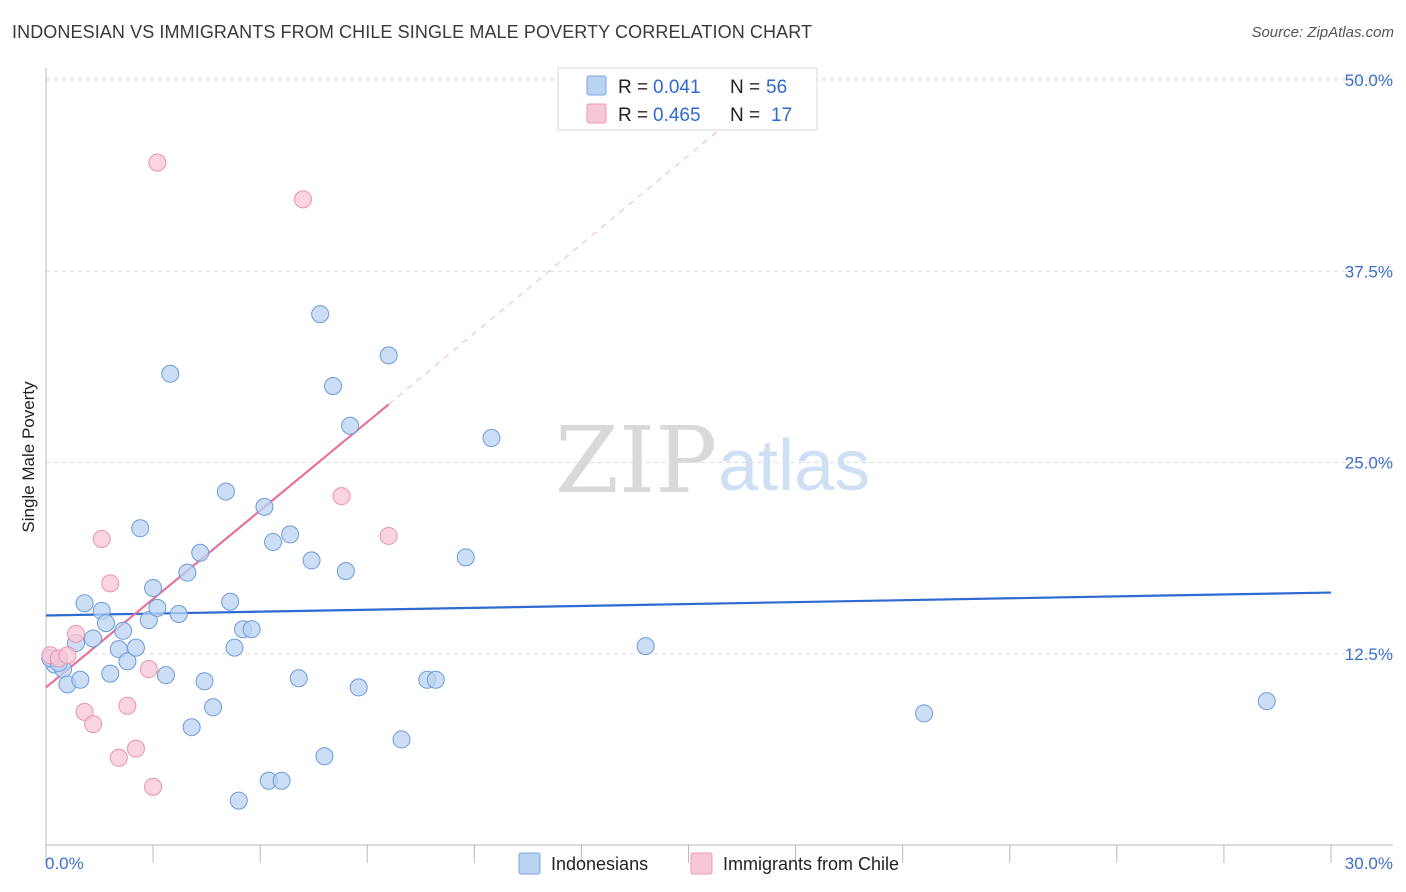  Describe the element at coordinates (811, 864) in the screenshot. I see `bottom-legend-label-chile: Immigrants from Chile` at that location.